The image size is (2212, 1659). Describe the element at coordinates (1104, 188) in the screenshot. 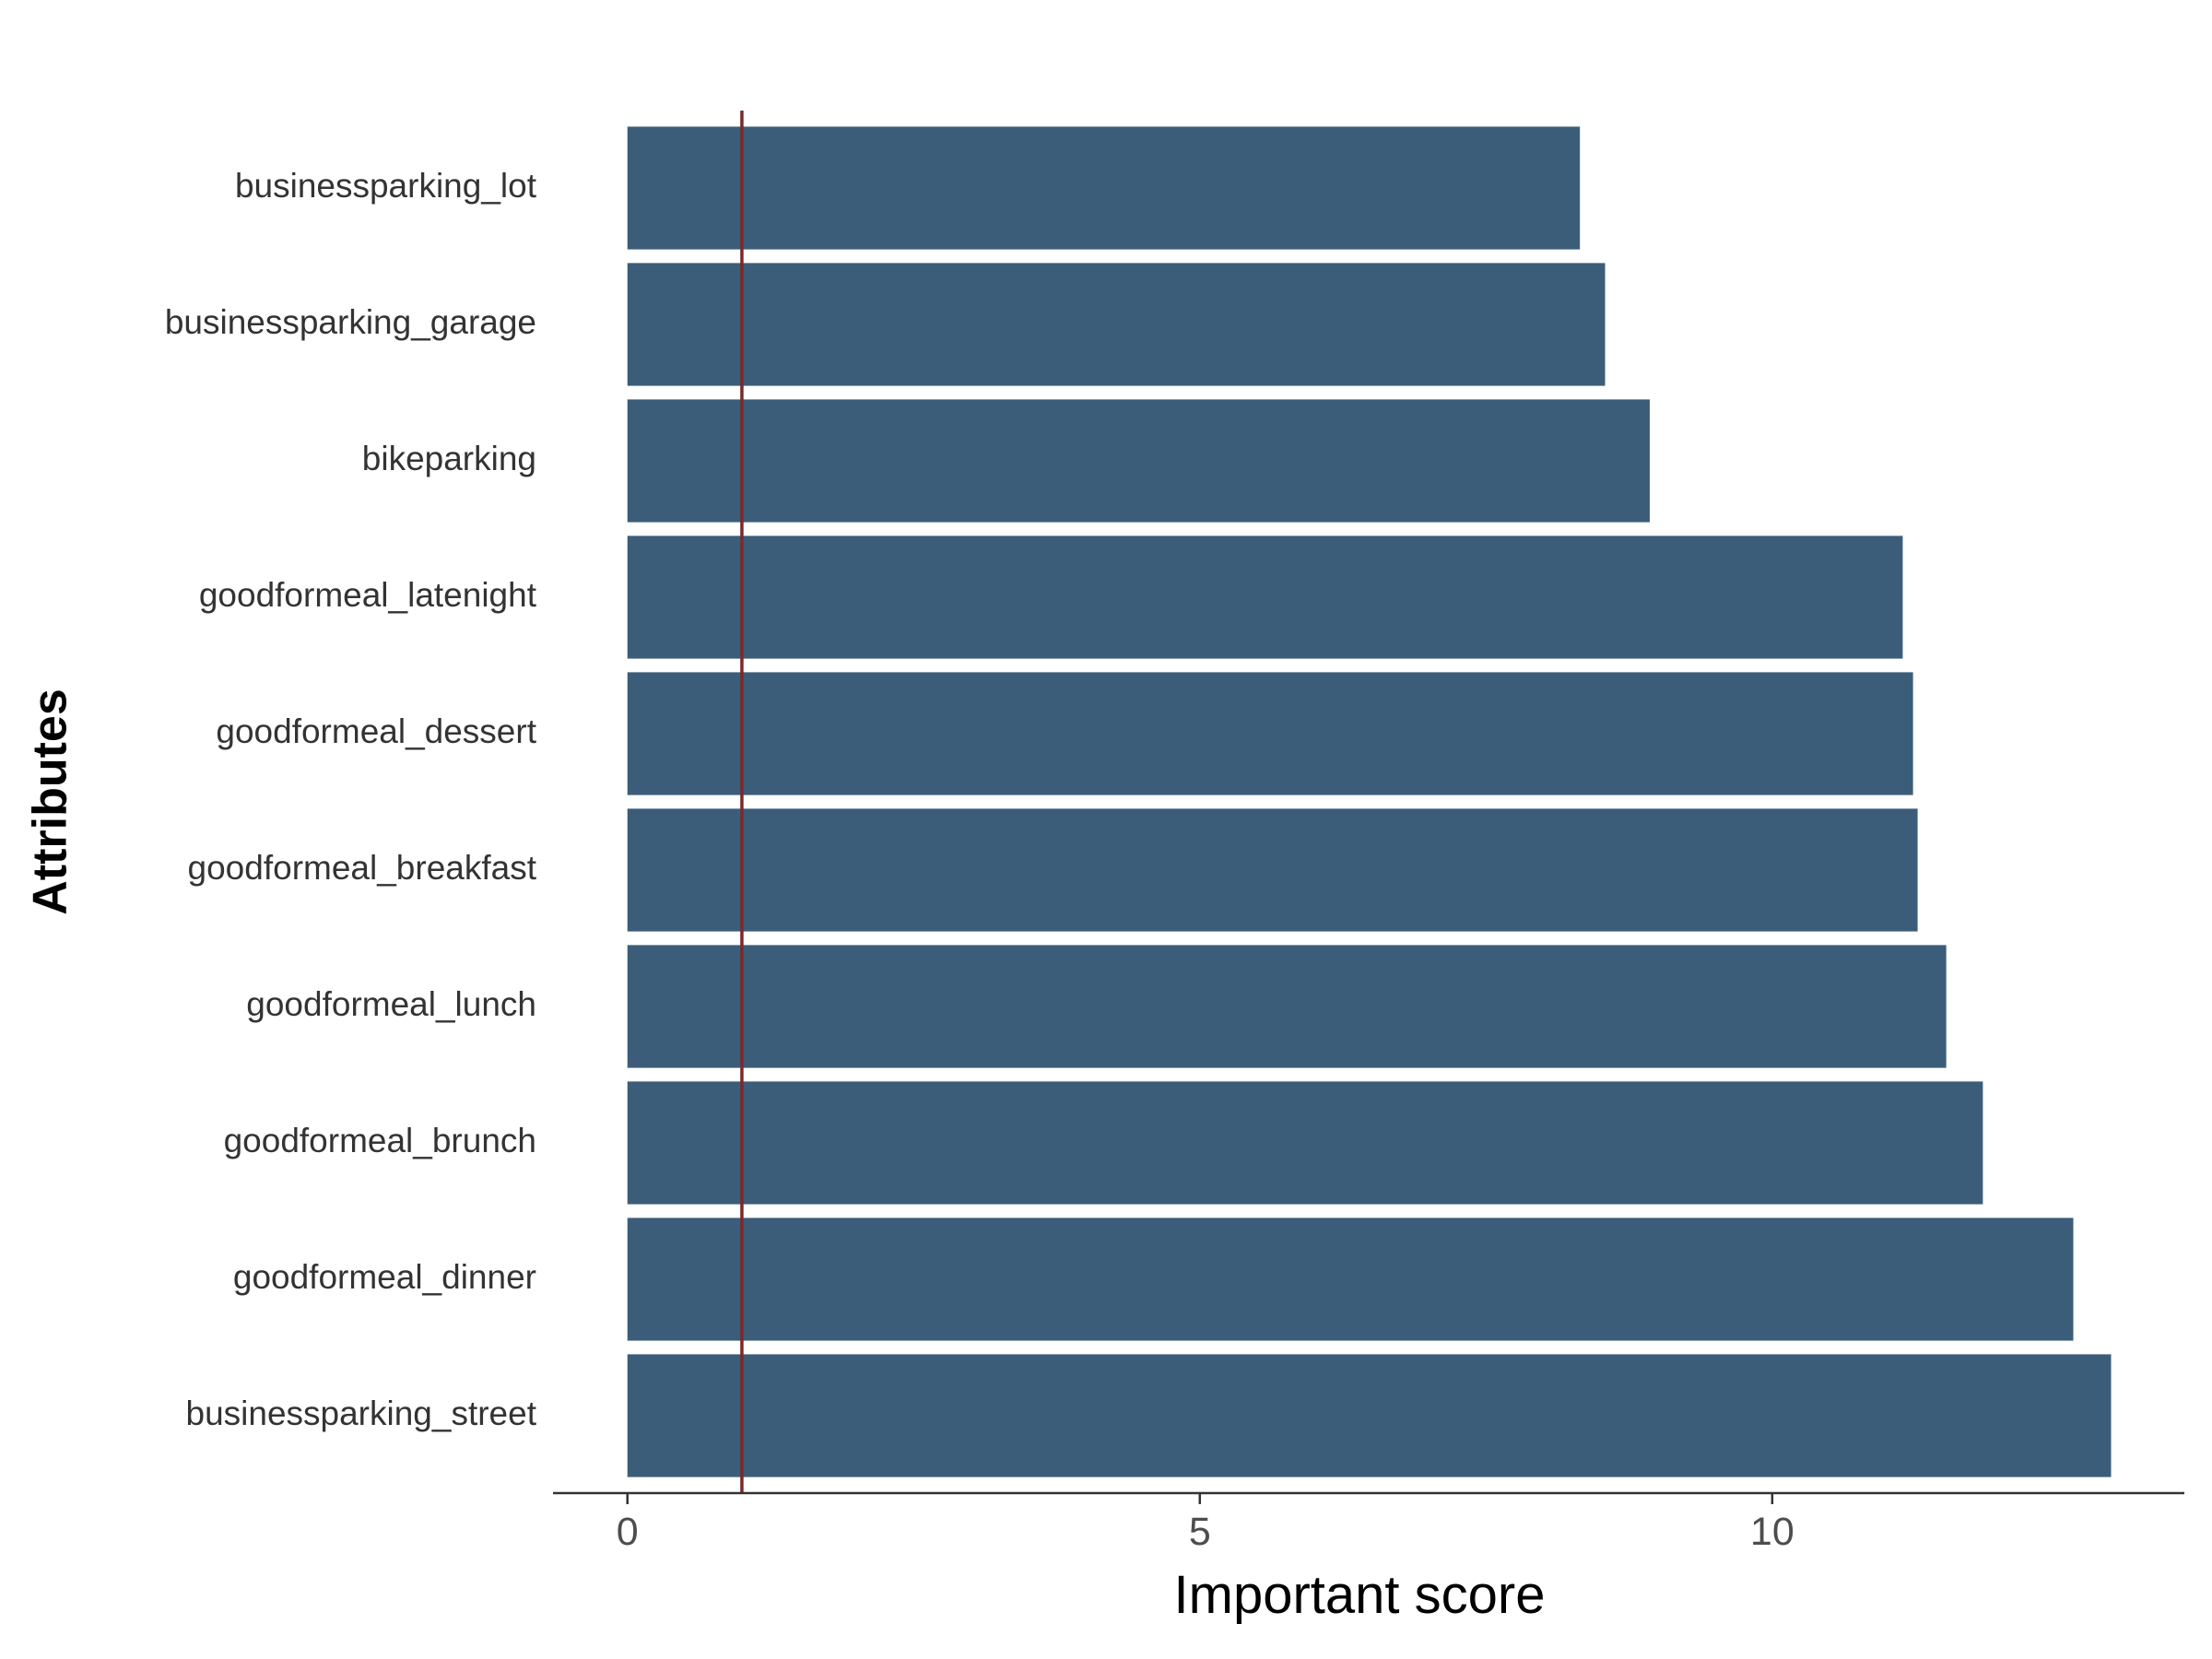

I see `bar-businessparking_lot` at that location.